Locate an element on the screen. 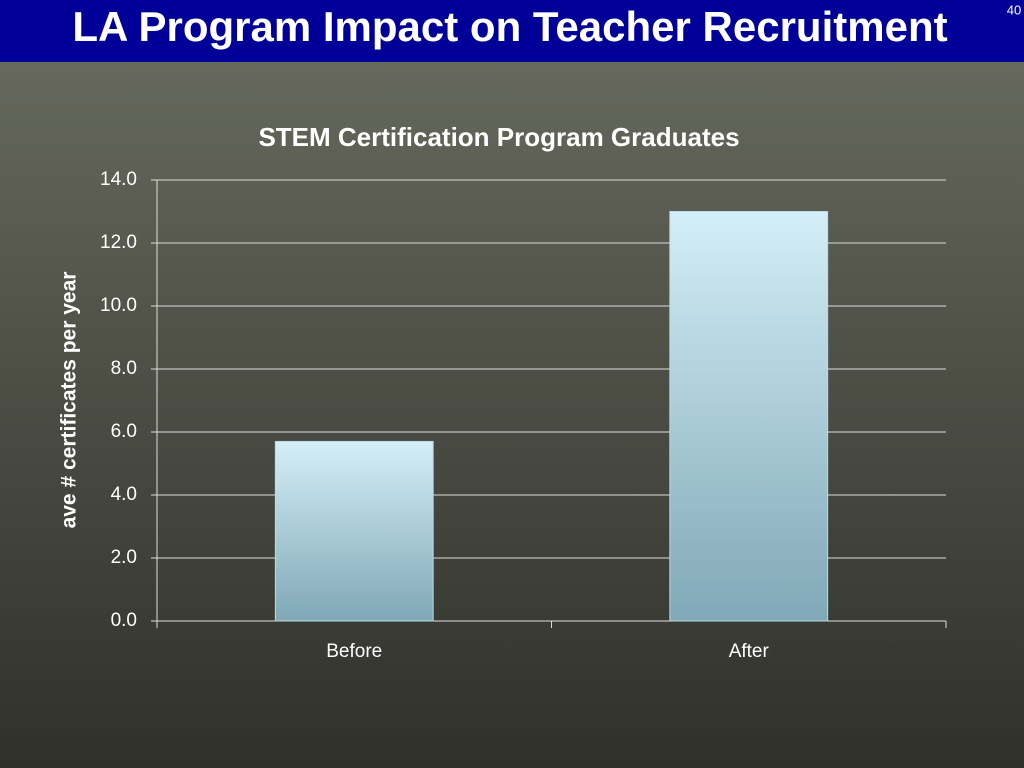 This screenshot has height=768, width=1024. y-tick-label: 0.0 is located at coordinates (124, 620).